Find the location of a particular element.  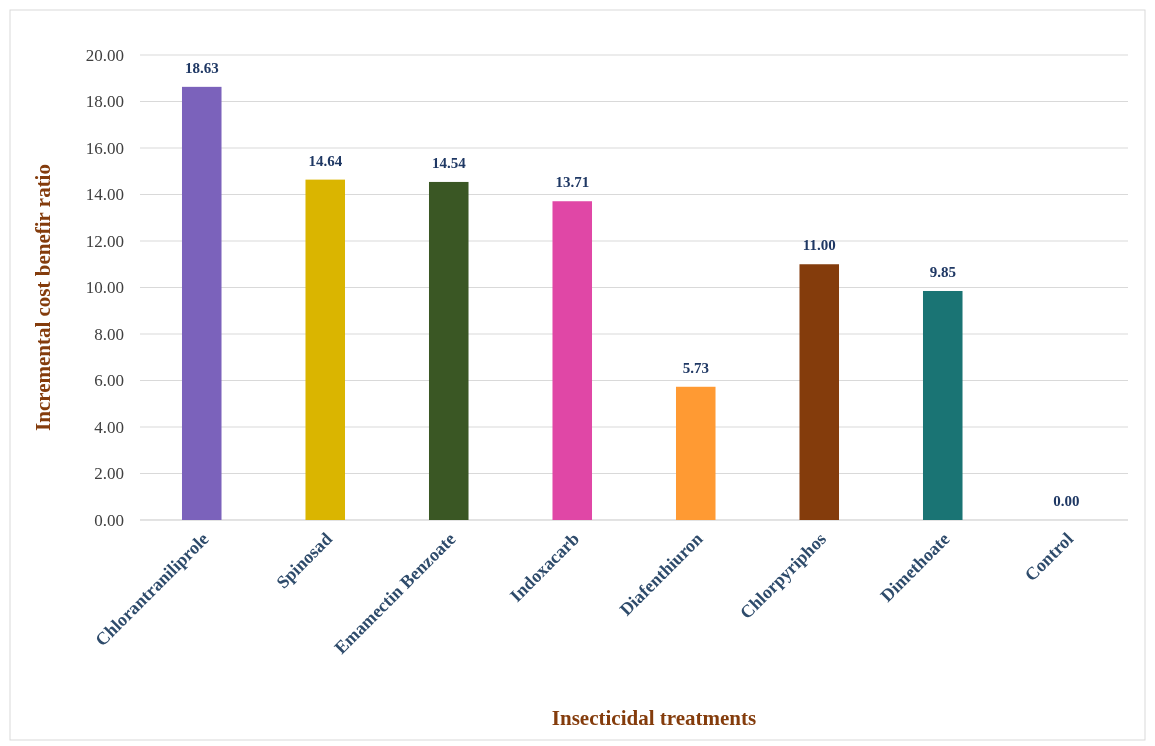

y-tick-label: 2.00 is located at coordinates (109, 474).